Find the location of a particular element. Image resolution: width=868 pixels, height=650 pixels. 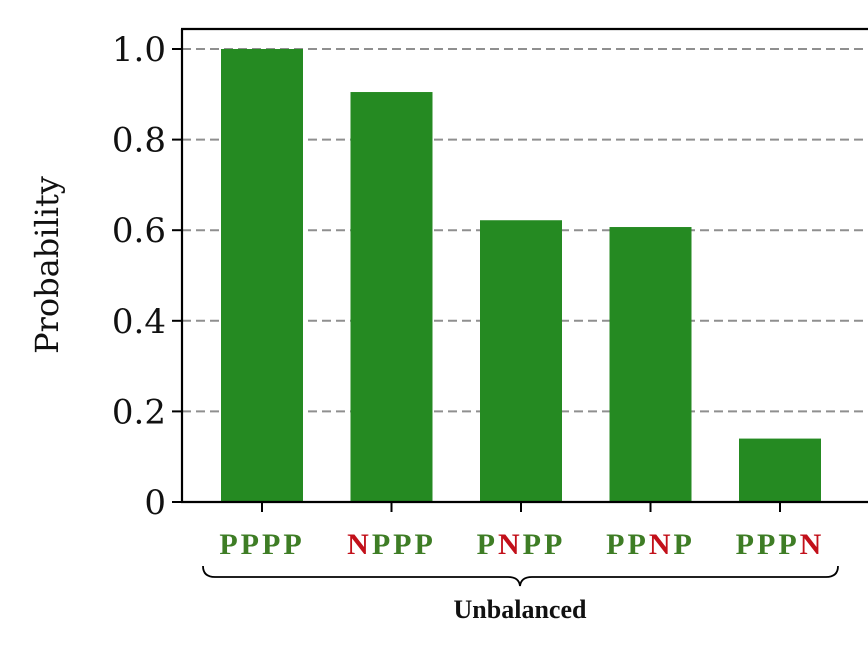

y-tick-label: 0.8 is located at coordinates (139, 141).